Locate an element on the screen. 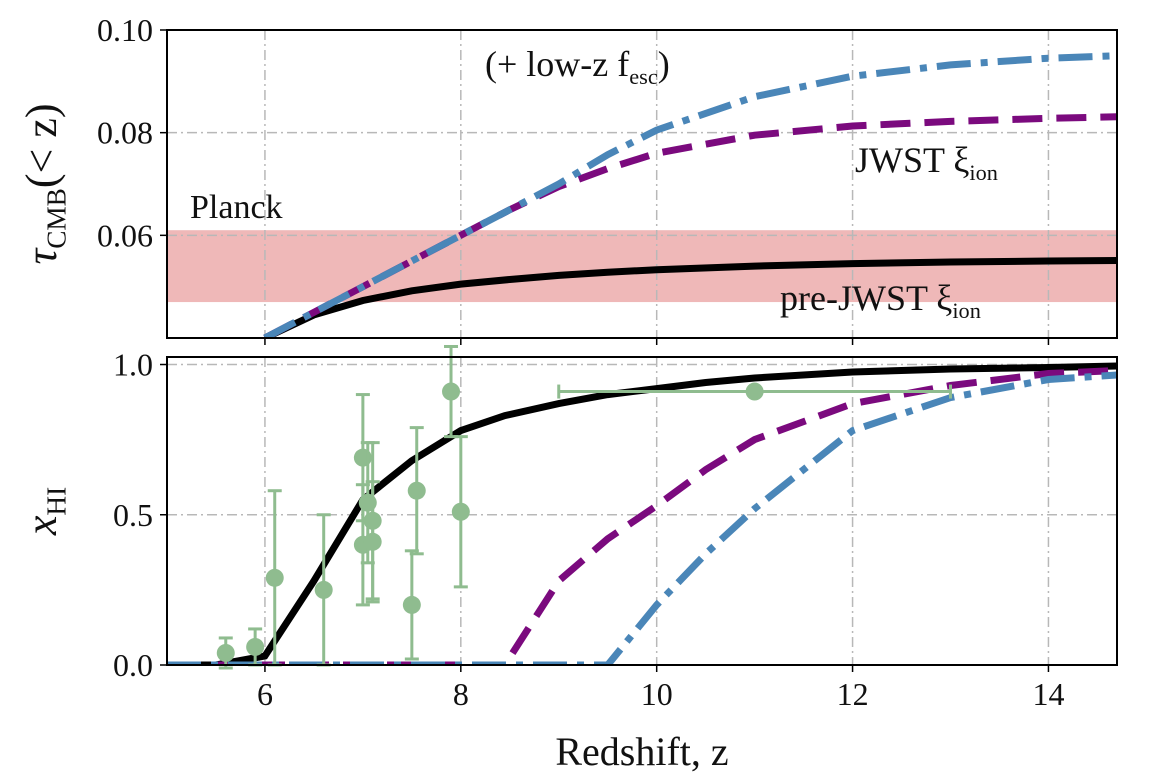 This screenshot has width=1160, height=780. x-tick-label: 10 is located at coordinates (657, 694).